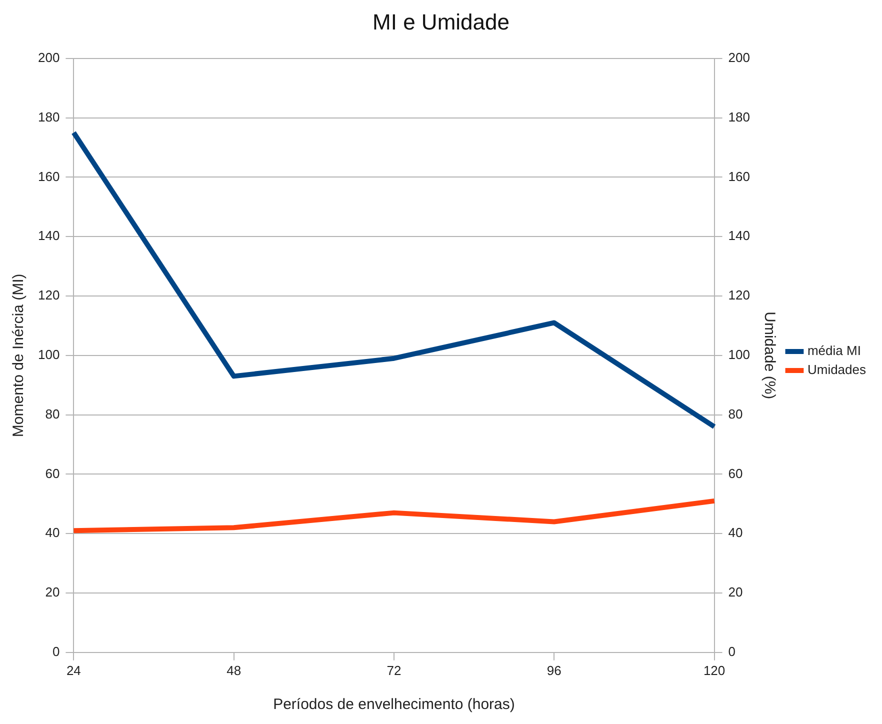 The width and height of the screenshot is (882, 724). Describe the element at coordinates (735, 592) in the screenshot. I see `y2-tick-label: 20` at that location.